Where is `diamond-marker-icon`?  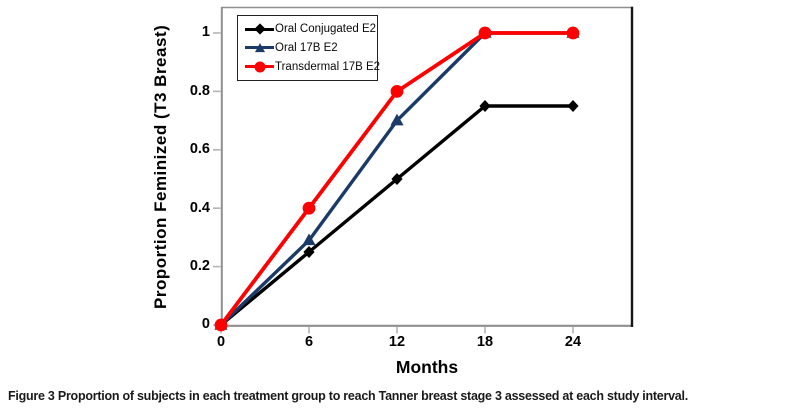
diamond-marker-icon is located at coordinates (259, 29).